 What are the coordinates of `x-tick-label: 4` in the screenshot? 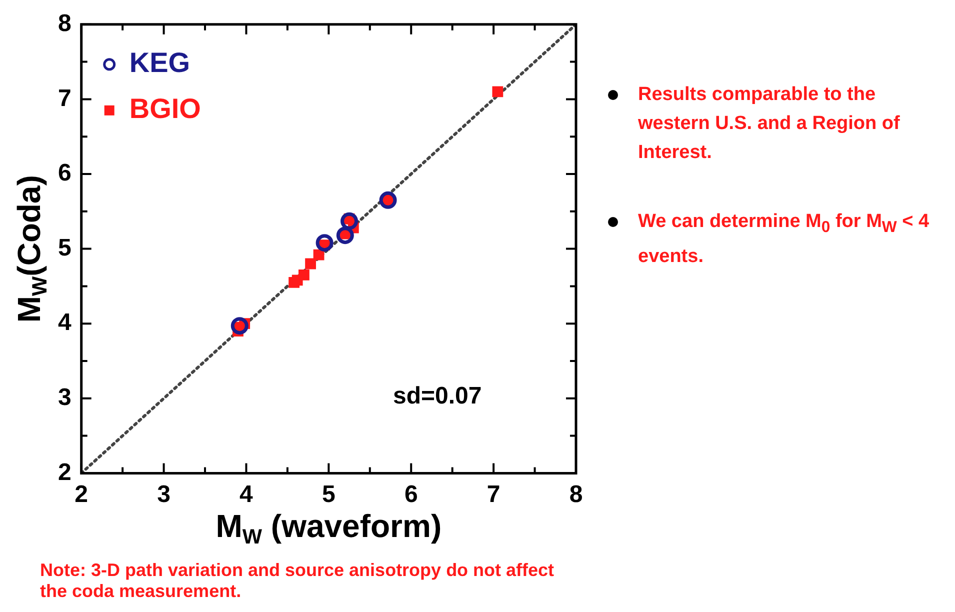 It's located at (247, 494).